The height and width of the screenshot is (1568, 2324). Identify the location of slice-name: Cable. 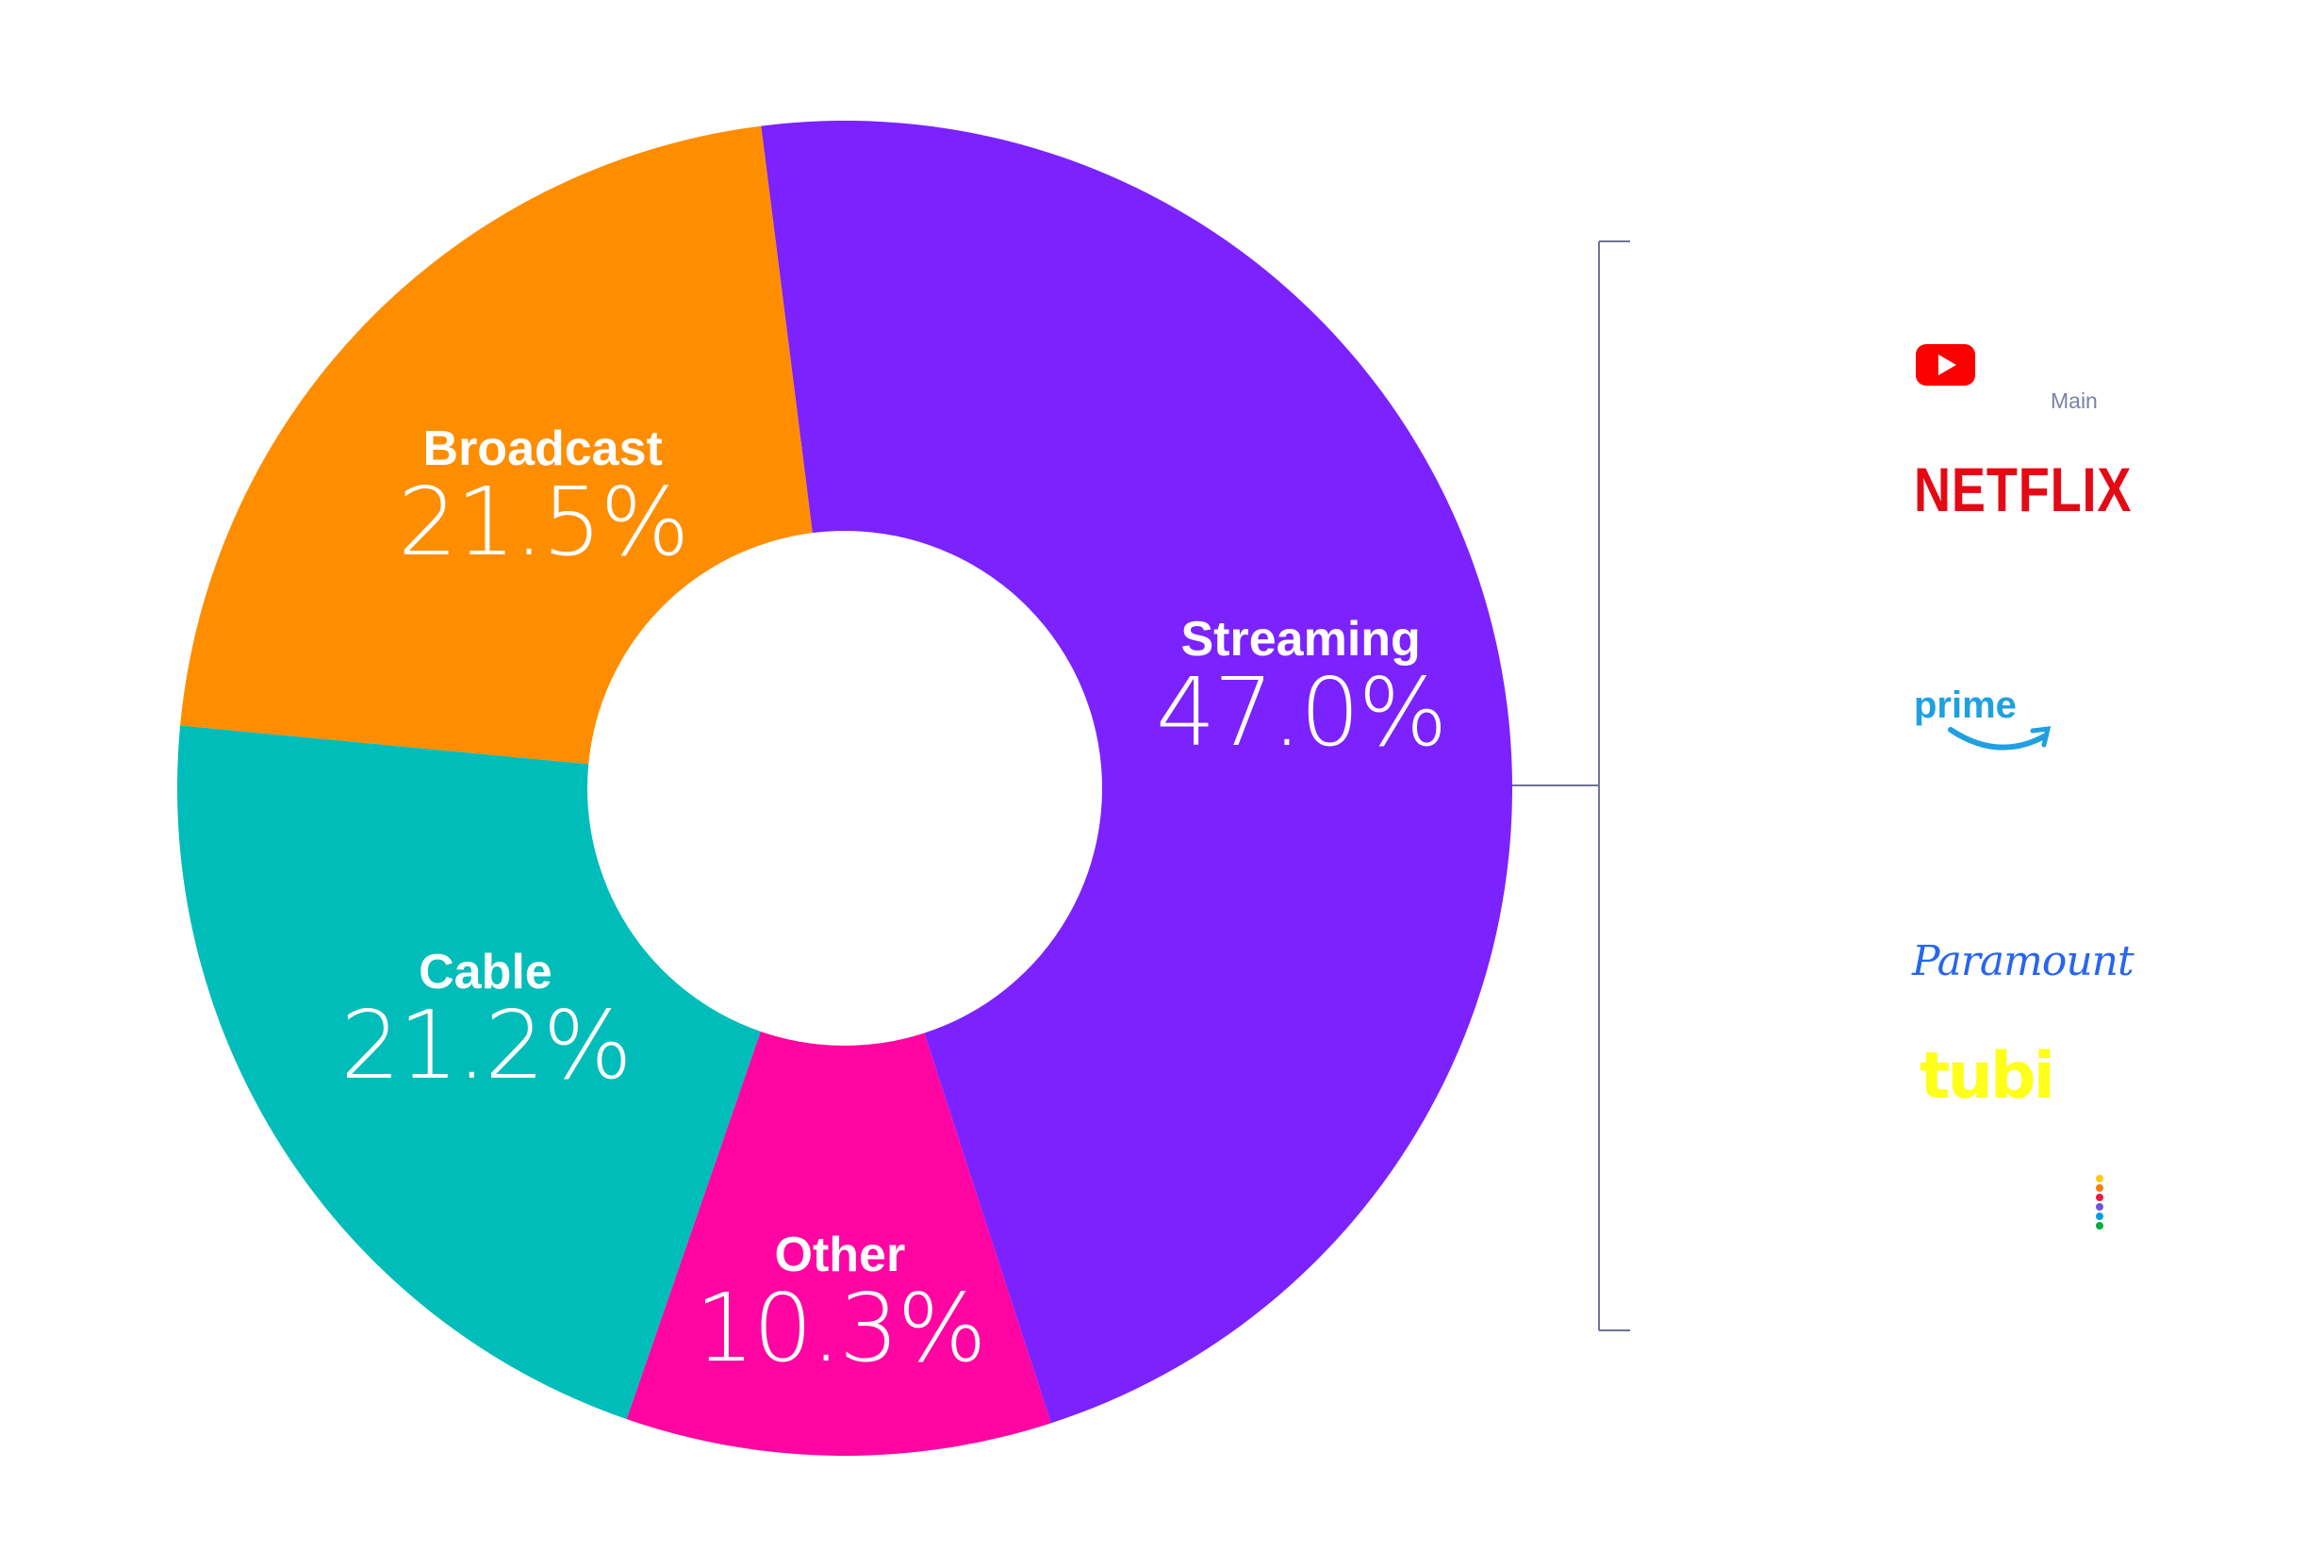
(485, 972).